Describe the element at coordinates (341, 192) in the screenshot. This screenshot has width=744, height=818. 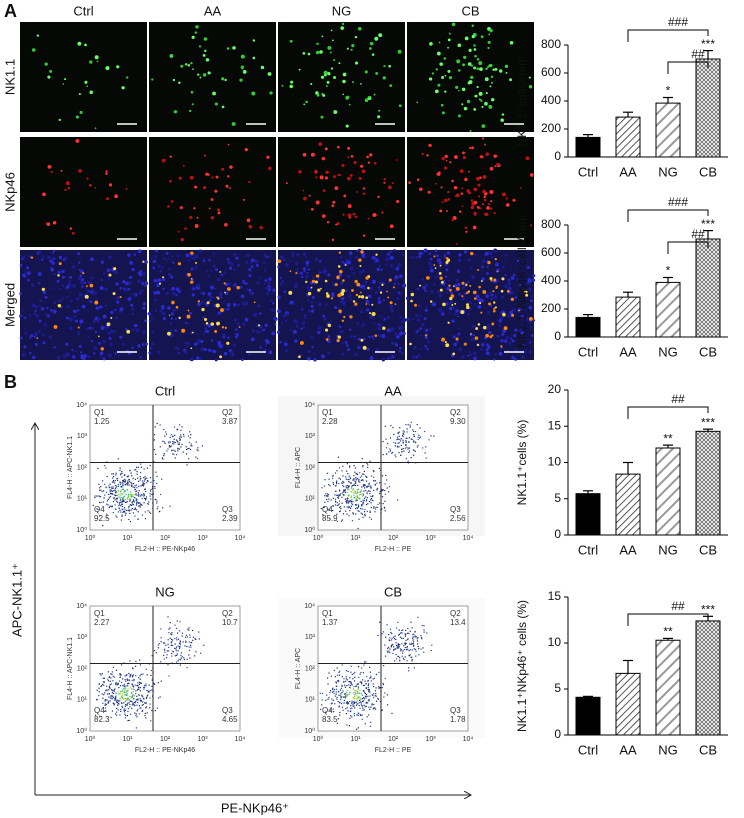
I see `image-background` at that location.